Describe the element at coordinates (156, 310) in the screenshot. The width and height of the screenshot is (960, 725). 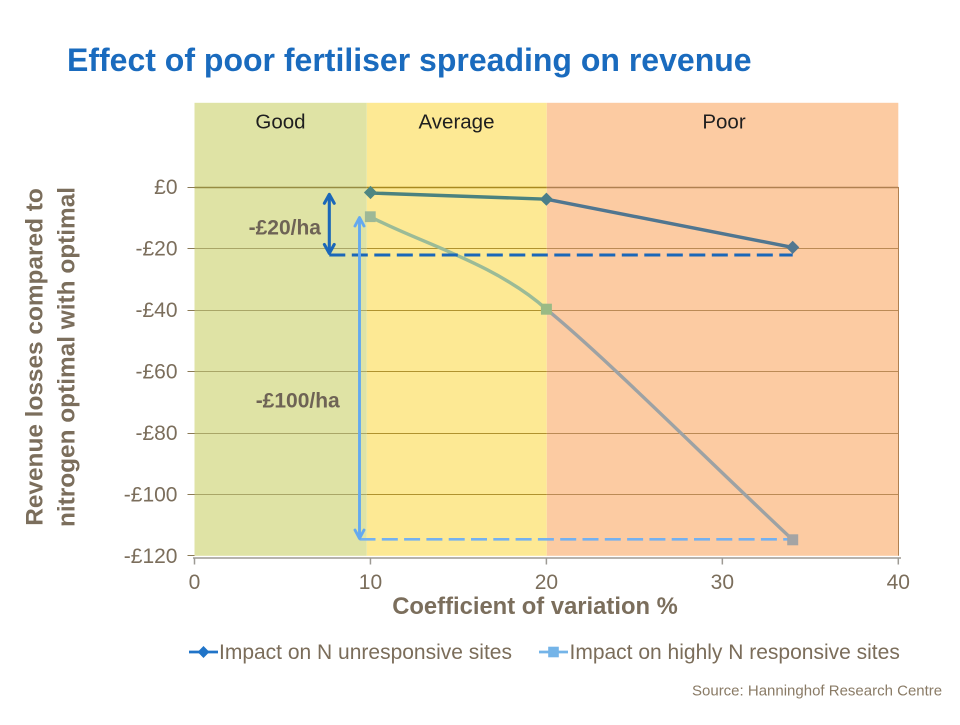
I see `svg-text: -£40` at that location.